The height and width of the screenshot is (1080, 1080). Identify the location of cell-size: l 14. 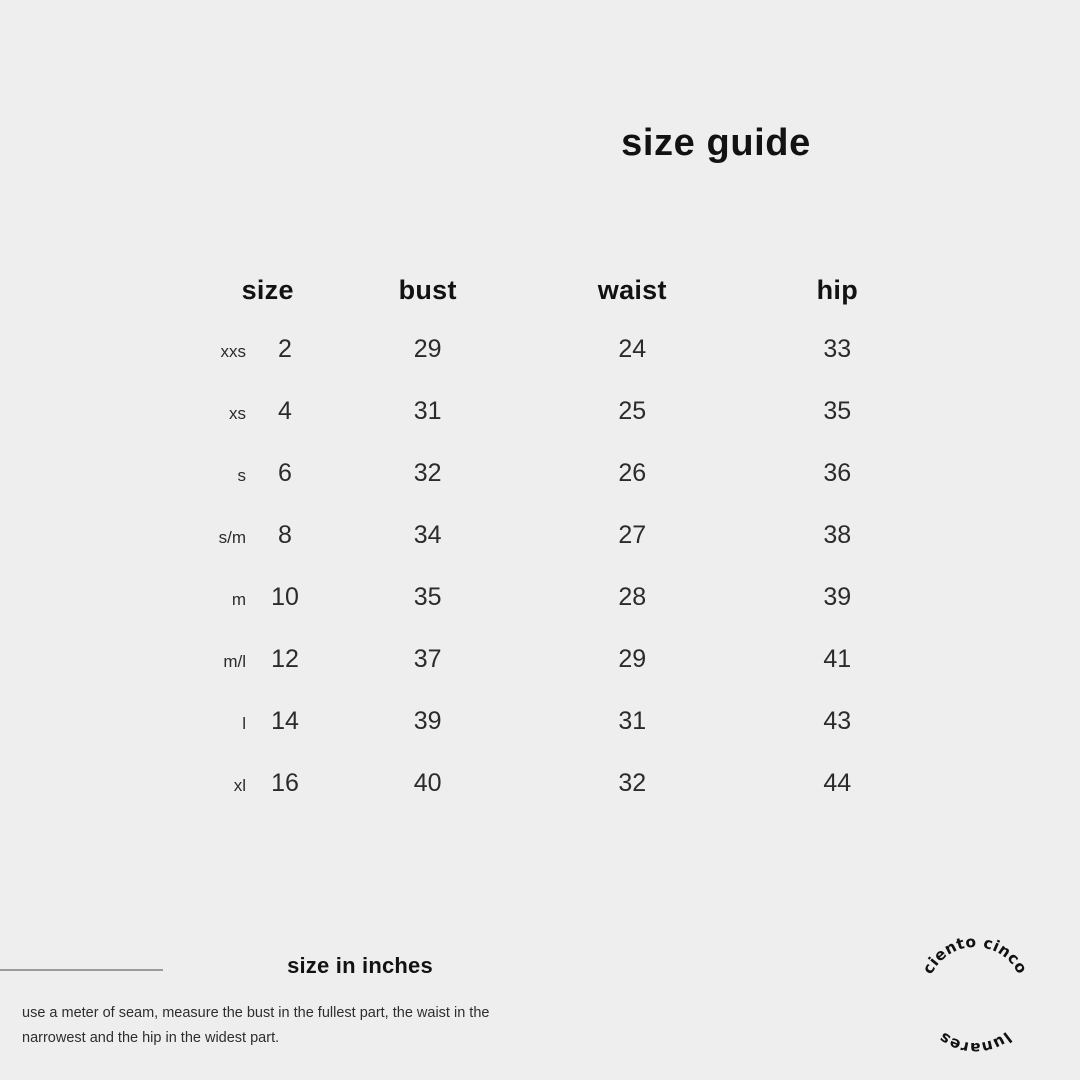
(237, 721).